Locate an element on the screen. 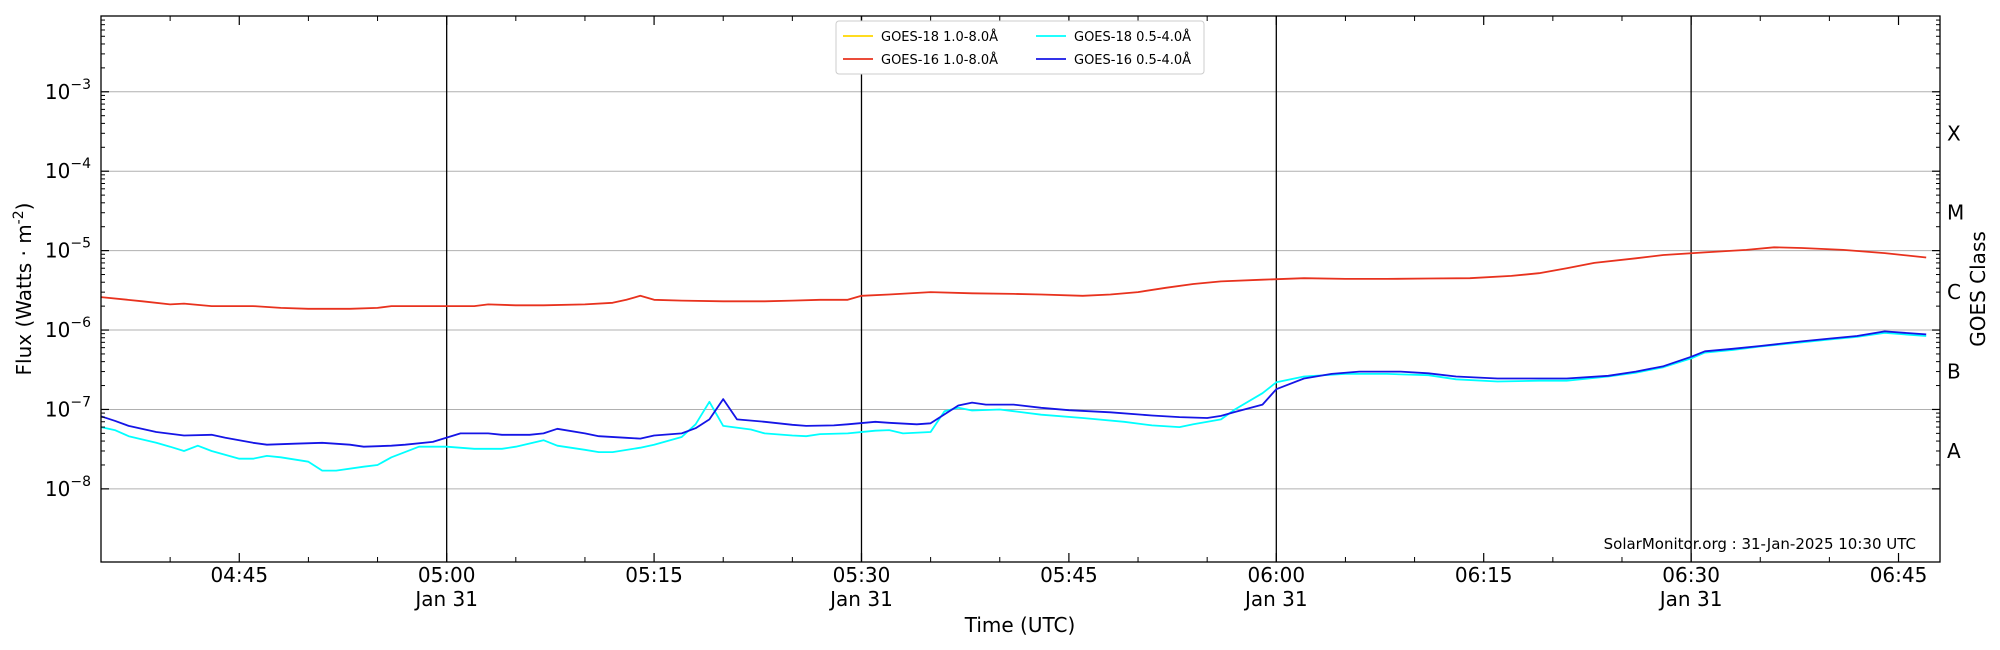  goes-class-axis-title: GOES Class is located at coordinates (1978, 289).